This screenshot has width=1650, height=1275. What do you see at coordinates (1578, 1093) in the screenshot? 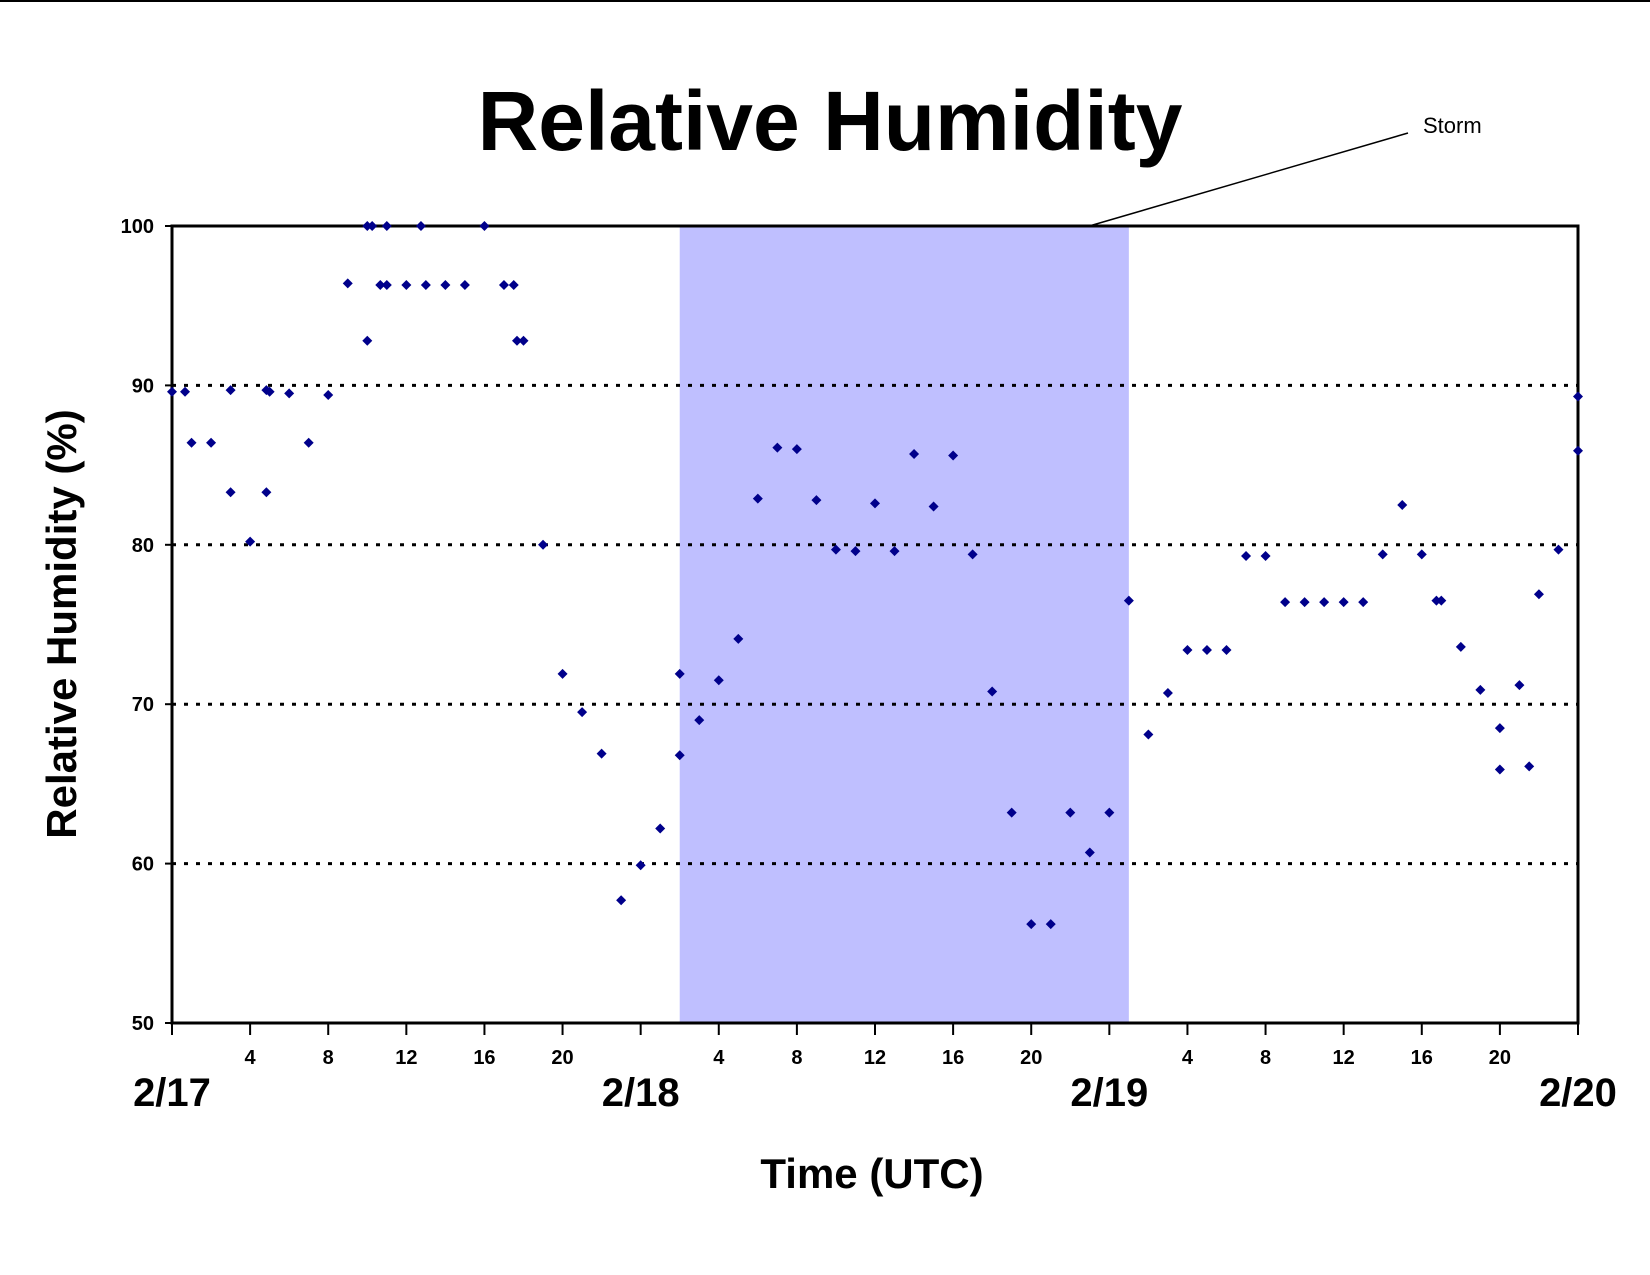
I see `day-label: 2/20` at bounding box center [1578, 1093].